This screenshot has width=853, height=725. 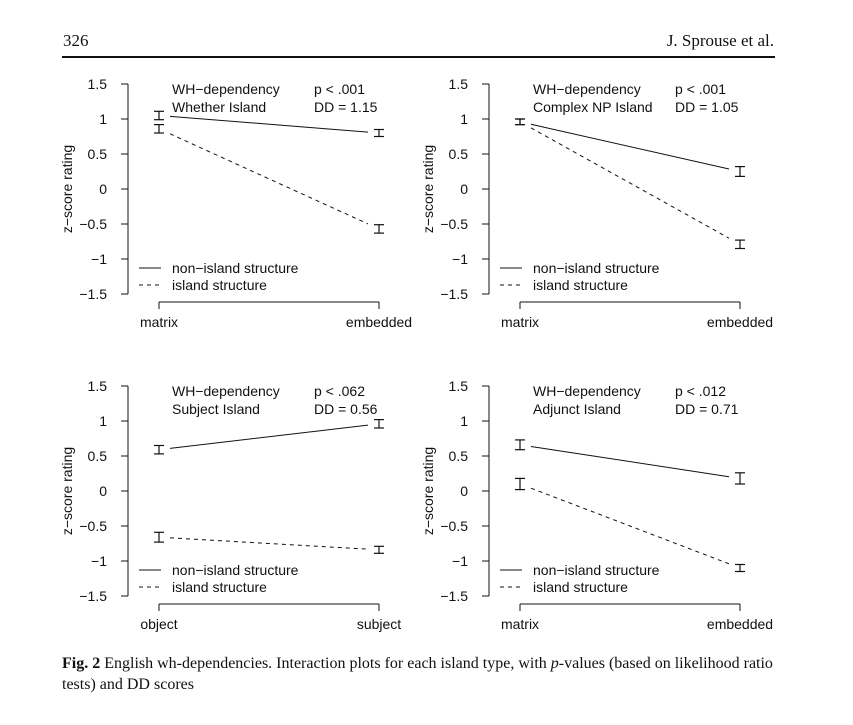 I want to click on caption-label: Fig. 2, so click(x=81, y=663).